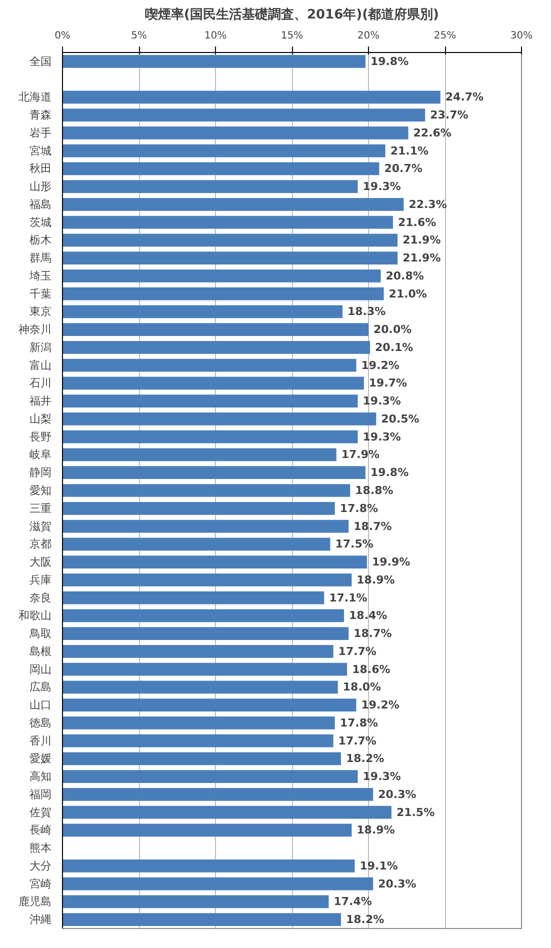 The width and height of the screenshot is (551, 948). What do you see at coordinates (41, 723) in the screenshot?
I see `y-tick-label: 徳島` at bounding box center [41, 723].